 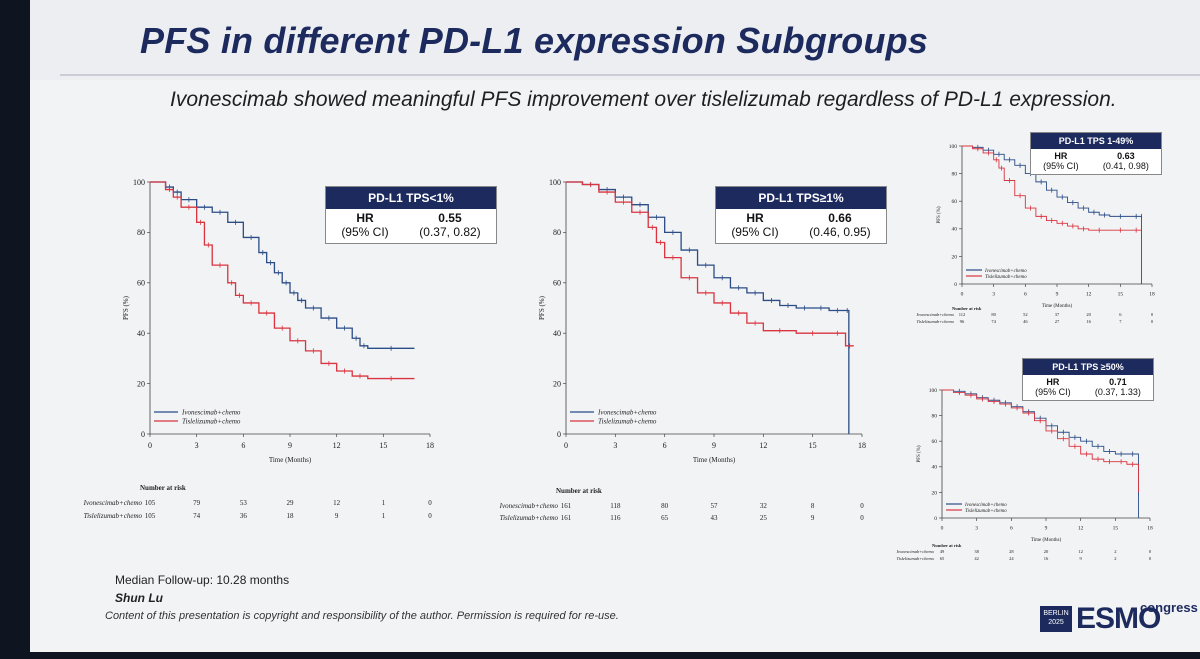 I want to click on risk-value: 53, so click(x=244, y=503).